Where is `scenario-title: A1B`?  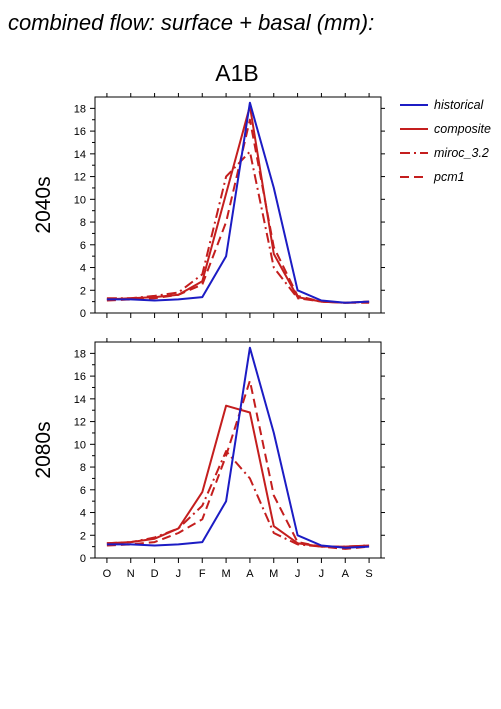
scenario-title: A1B is located at coordinates (236, 73).